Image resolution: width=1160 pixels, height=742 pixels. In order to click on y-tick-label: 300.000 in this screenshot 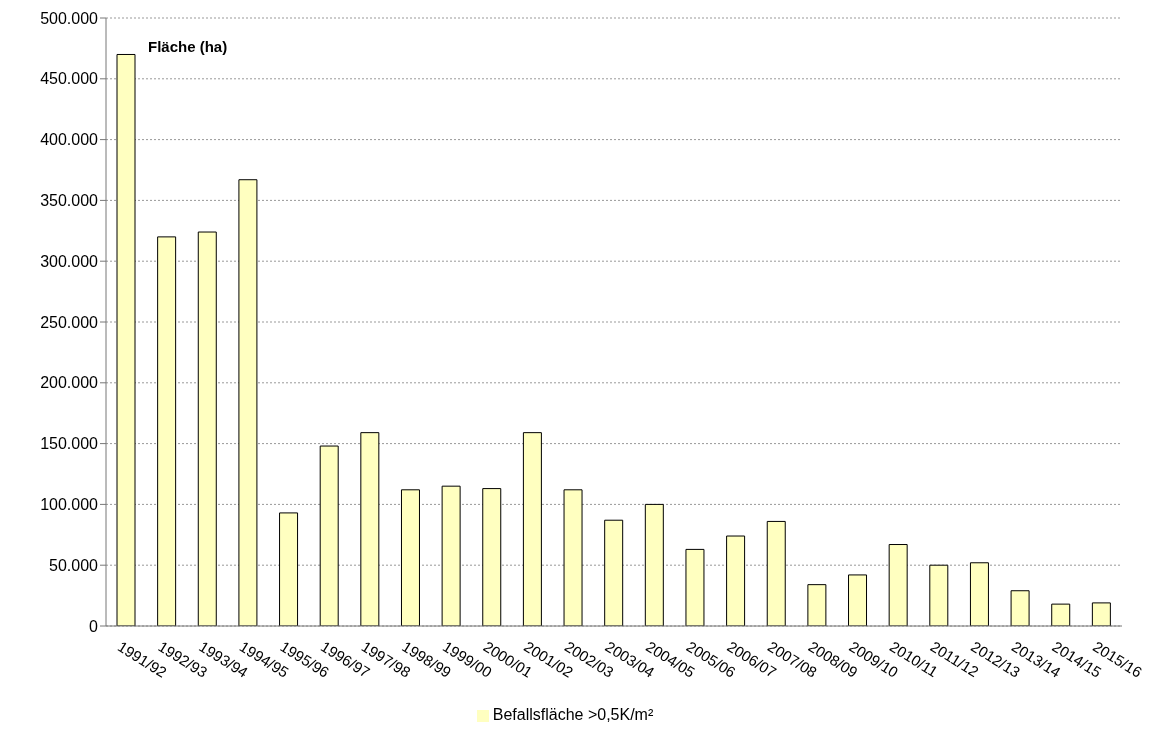, I will do `click(69, 261)`.